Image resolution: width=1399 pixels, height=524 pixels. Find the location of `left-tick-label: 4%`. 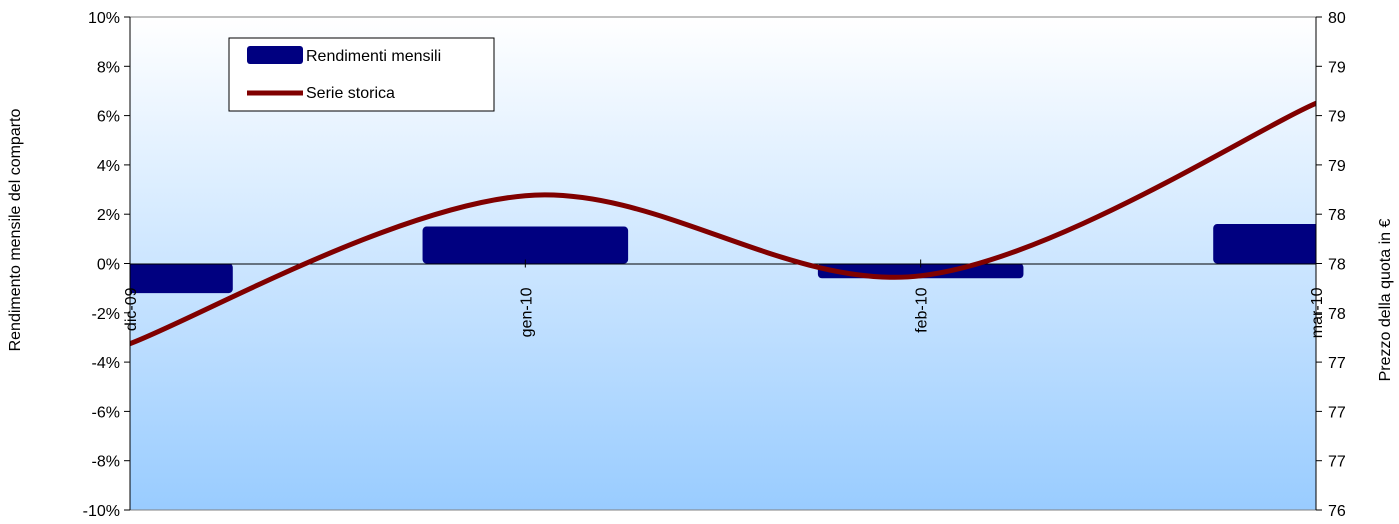

left-tick-label: 4% is located at coordinates (108, 166).